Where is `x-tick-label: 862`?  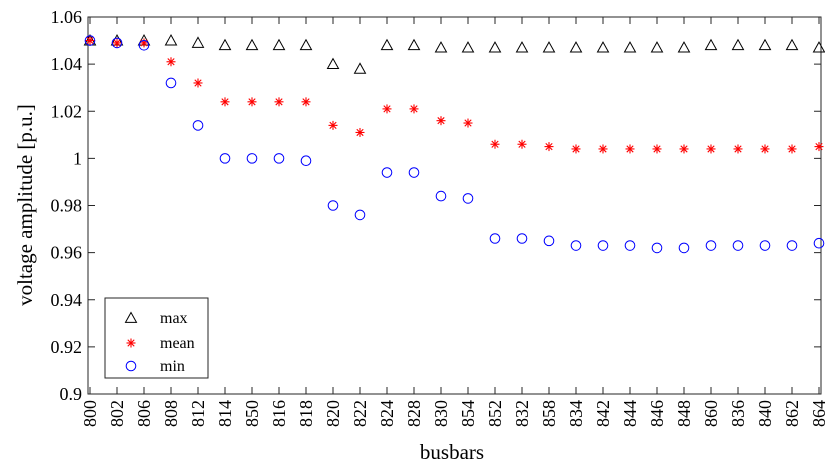
x-tick-label: 862 is located at coordinates (792, 413).